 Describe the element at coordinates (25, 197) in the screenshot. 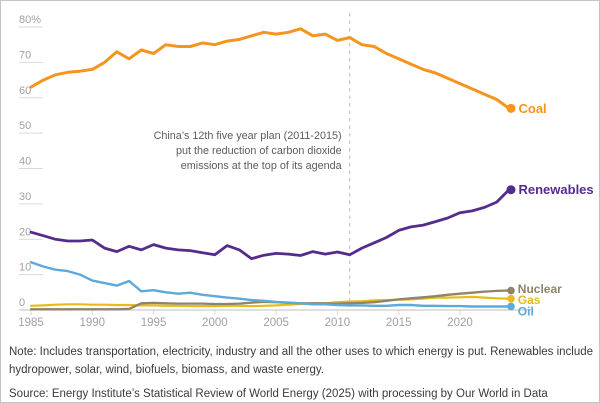

I see `y-tick-label-30: 30` at that location.